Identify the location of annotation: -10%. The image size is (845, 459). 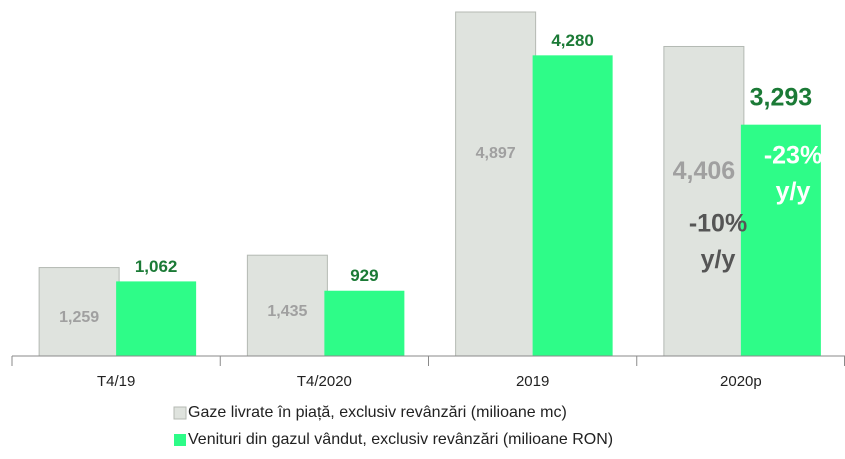
(718, 224).